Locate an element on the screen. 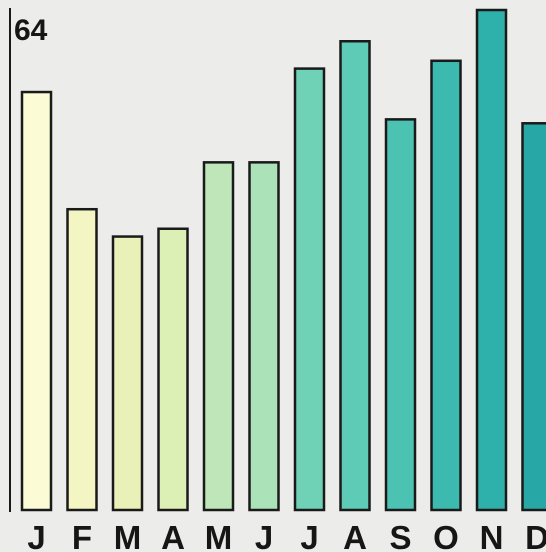 This screenshot has width=546, height=552. month-label-9: S is located at coordinates (400, 535).